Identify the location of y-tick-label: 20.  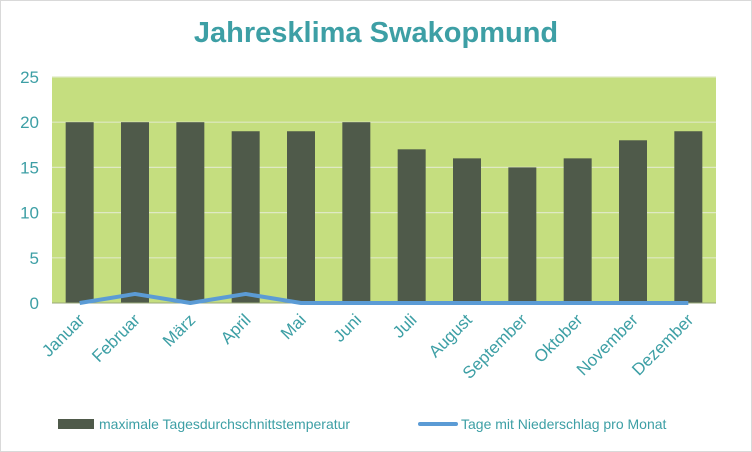
(29, 122).